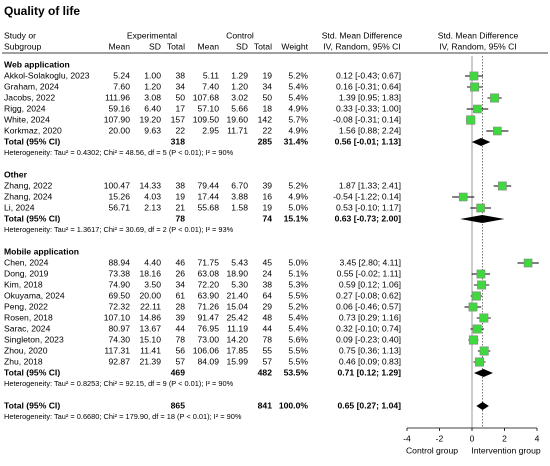 Image resolution: width=550 pixels, height=466 pixels. I want to click on control-cell: 34, so click(267, 86).